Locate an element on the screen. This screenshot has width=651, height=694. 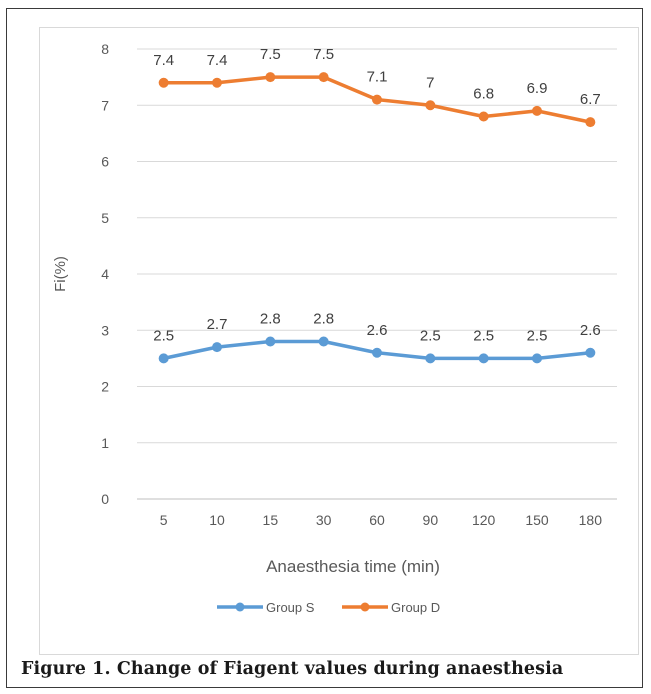
data-label: 2.7 is located at coordinates (217, 324).